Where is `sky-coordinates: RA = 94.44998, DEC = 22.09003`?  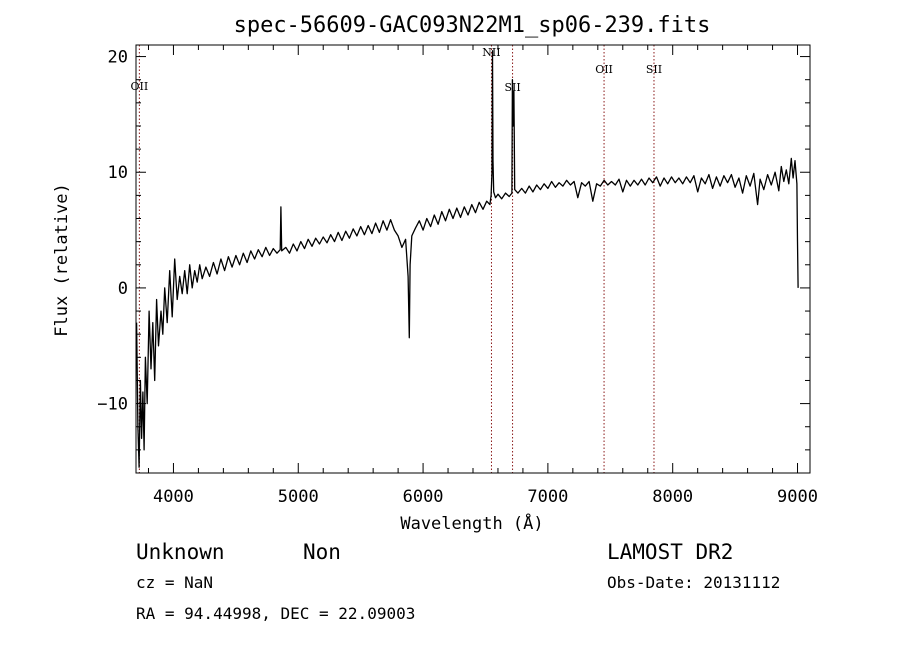
sky-coordinates: RA = 94.44998, DEC = 22.09003 is located at coordinates (275, 613).